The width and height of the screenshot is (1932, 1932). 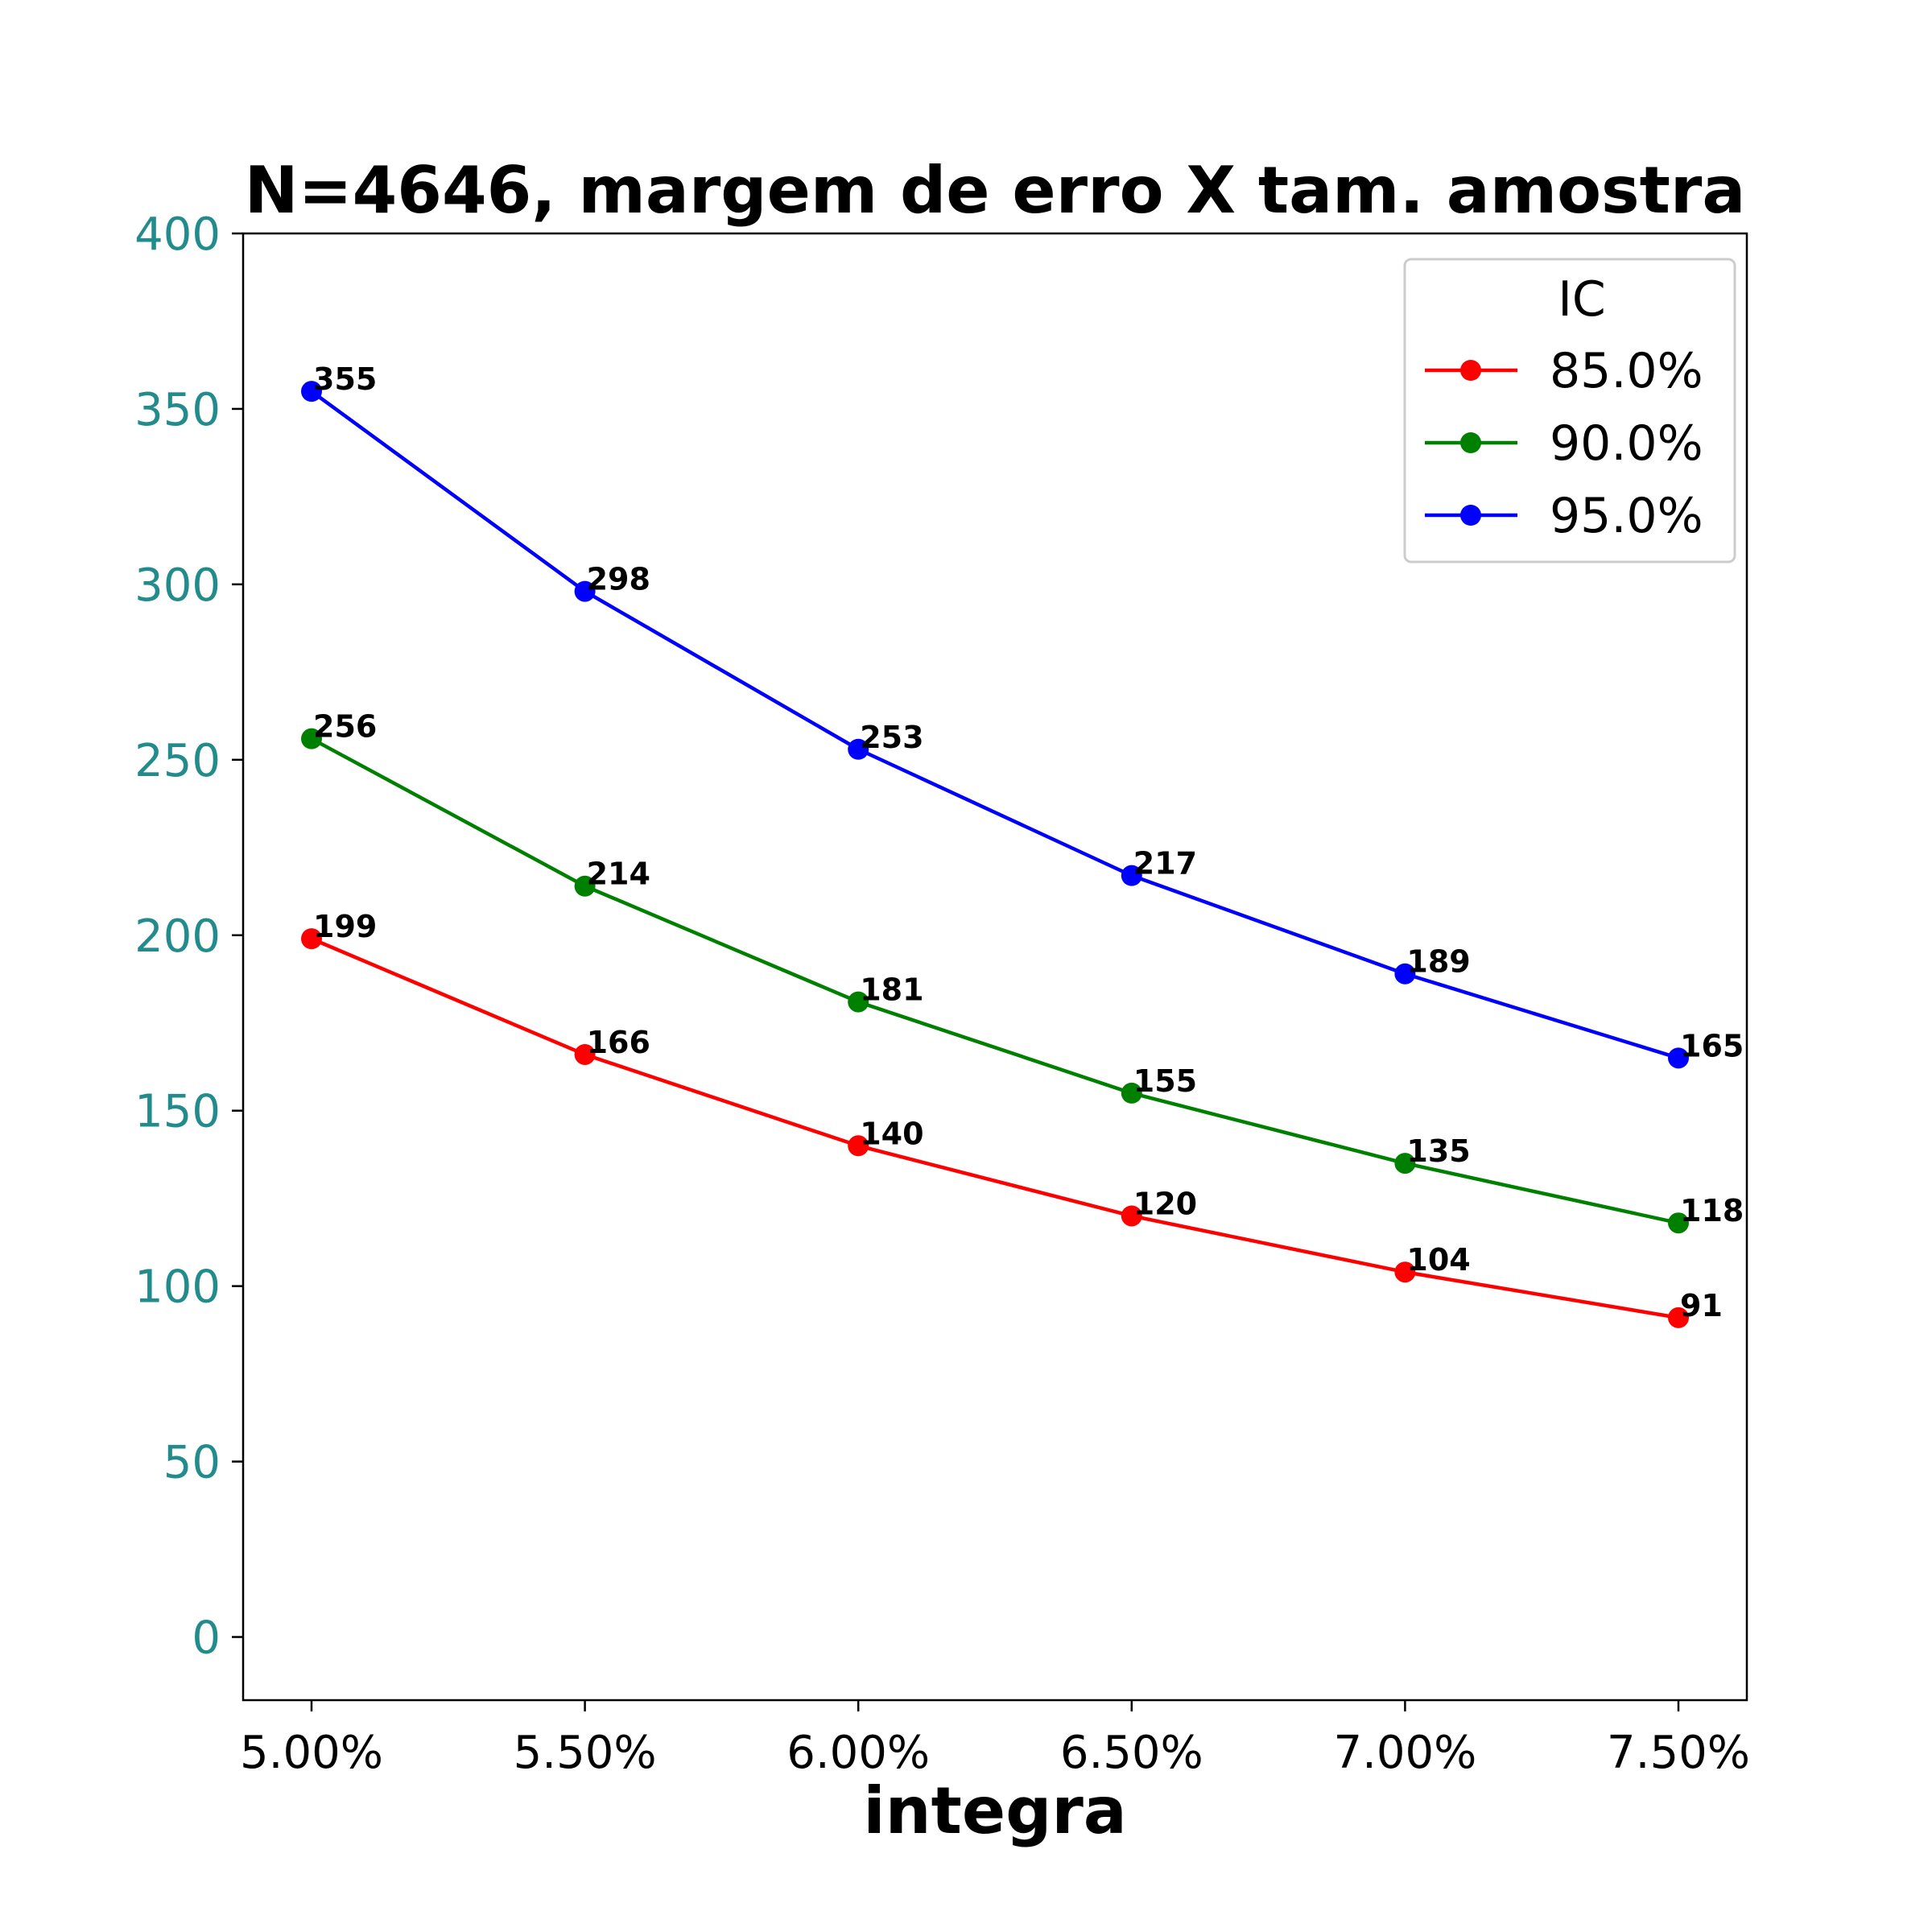 I want to click on data-label: 140, so click(x=891, y=1133).